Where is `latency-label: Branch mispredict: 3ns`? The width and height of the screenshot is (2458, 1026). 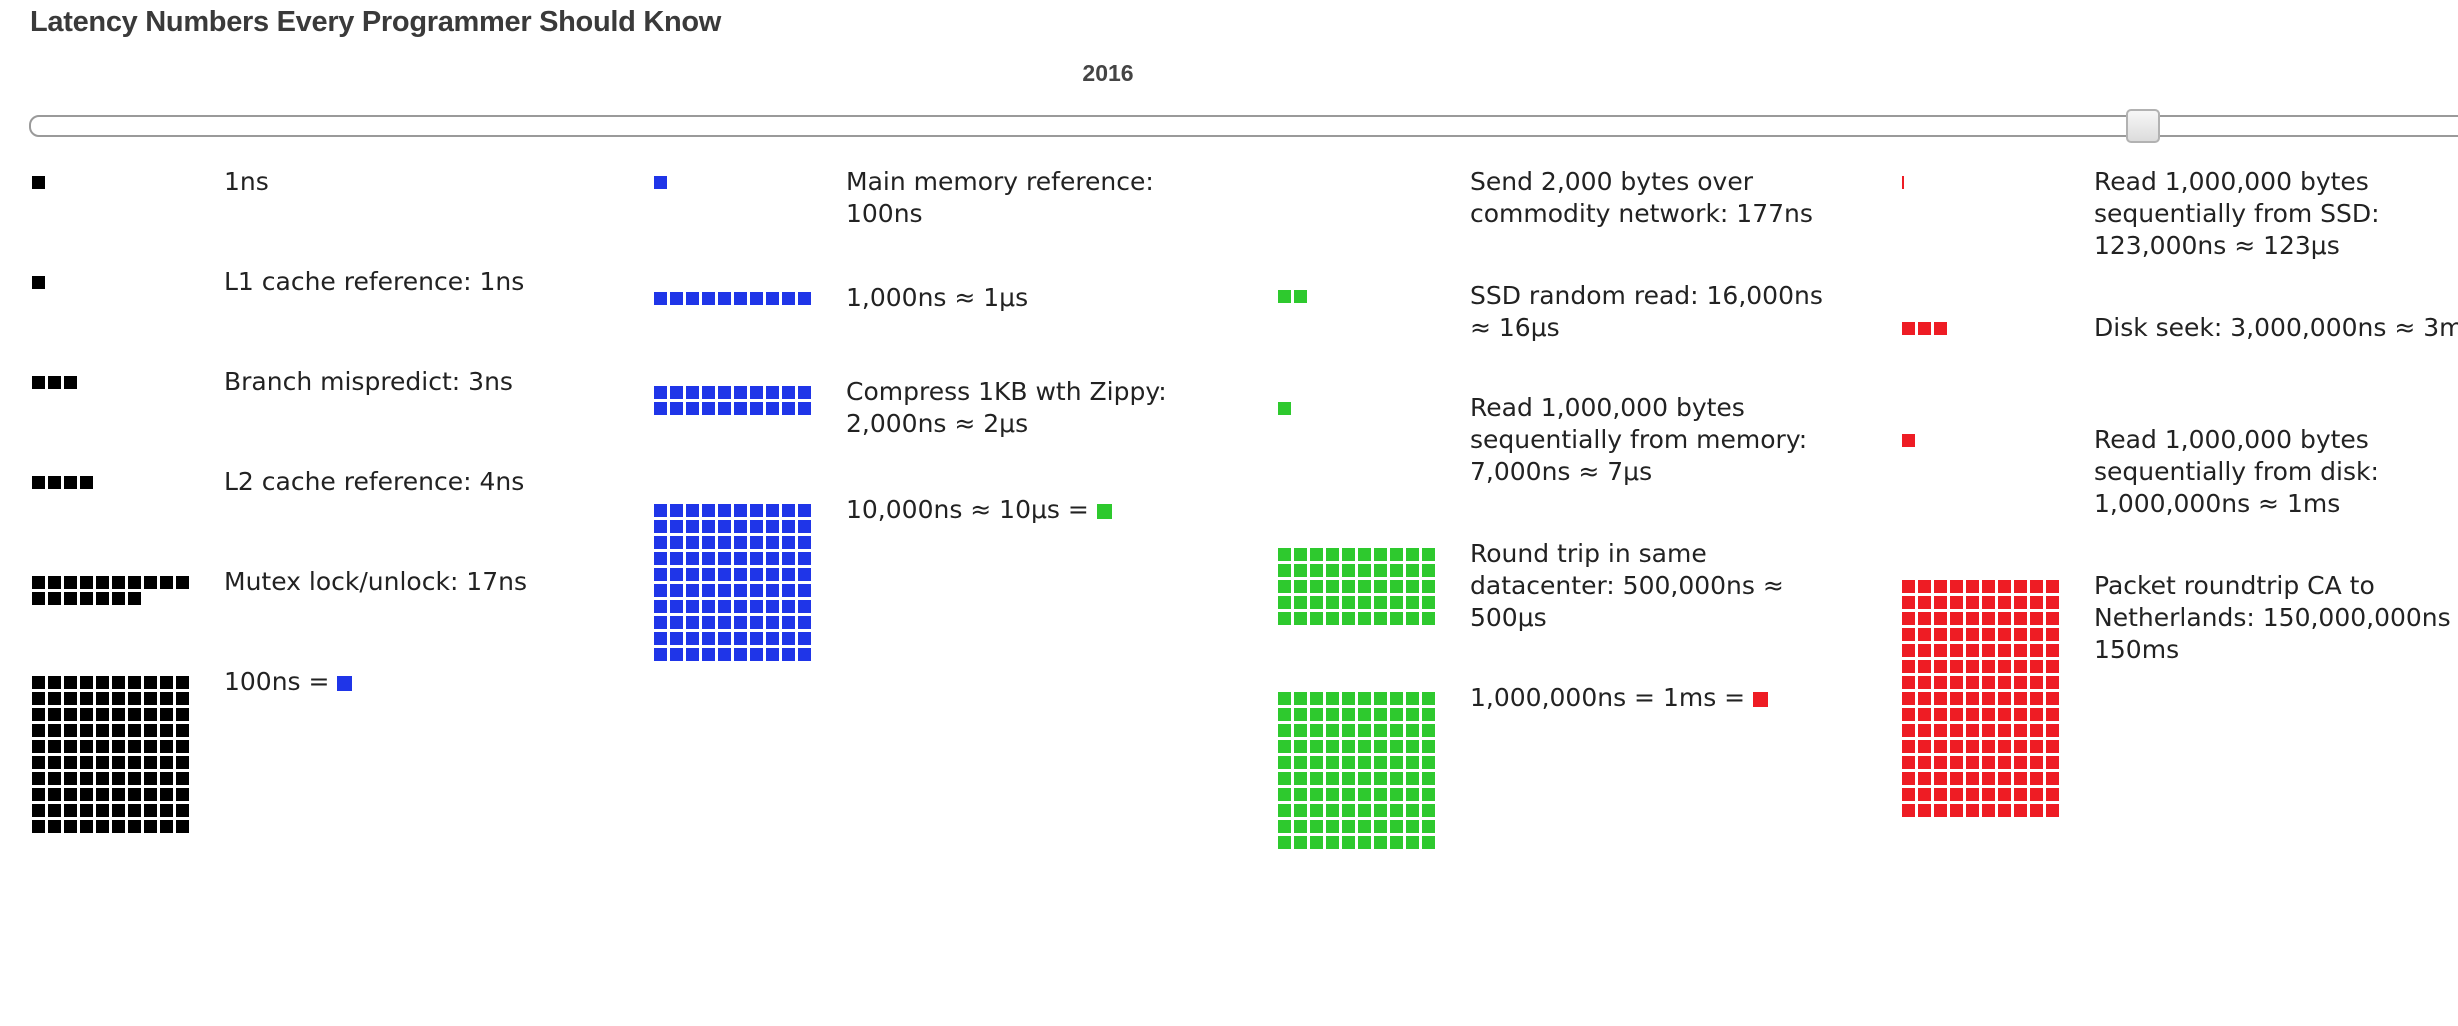 latency-label: Branch mispredict: 3ns is located at coordinates (414, 382).